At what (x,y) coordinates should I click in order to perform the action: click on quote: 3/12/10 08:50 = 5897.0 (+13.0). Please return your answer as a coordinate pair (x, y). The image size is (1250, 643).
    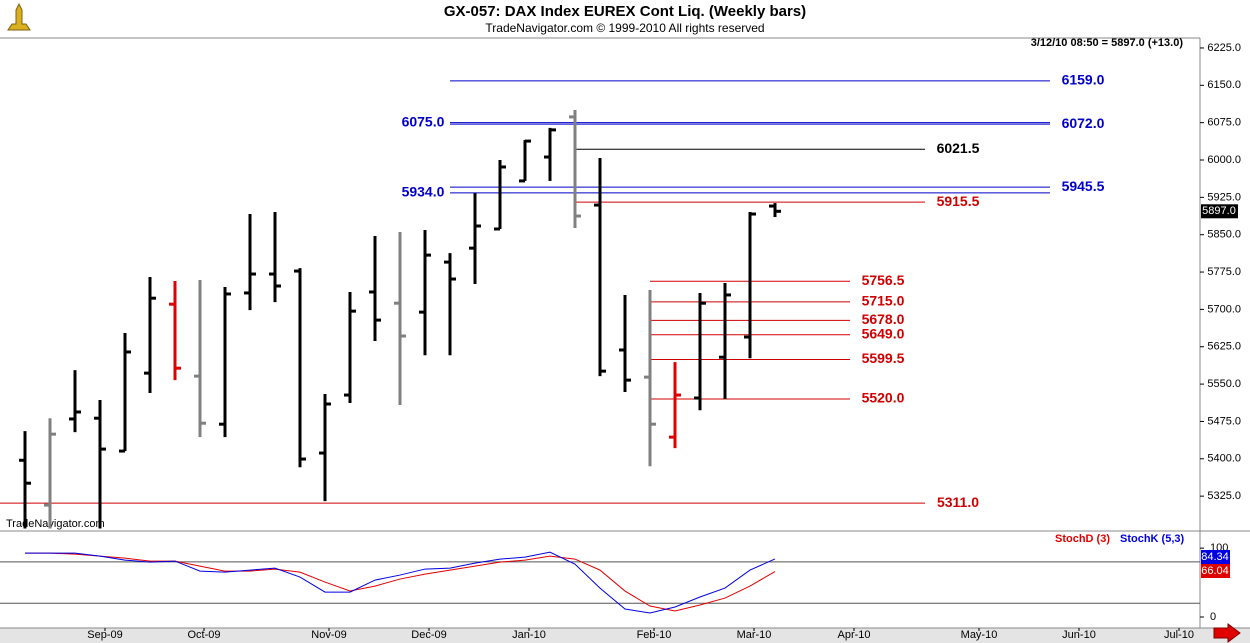
    Looking at the image, I should click on (1107, 43).